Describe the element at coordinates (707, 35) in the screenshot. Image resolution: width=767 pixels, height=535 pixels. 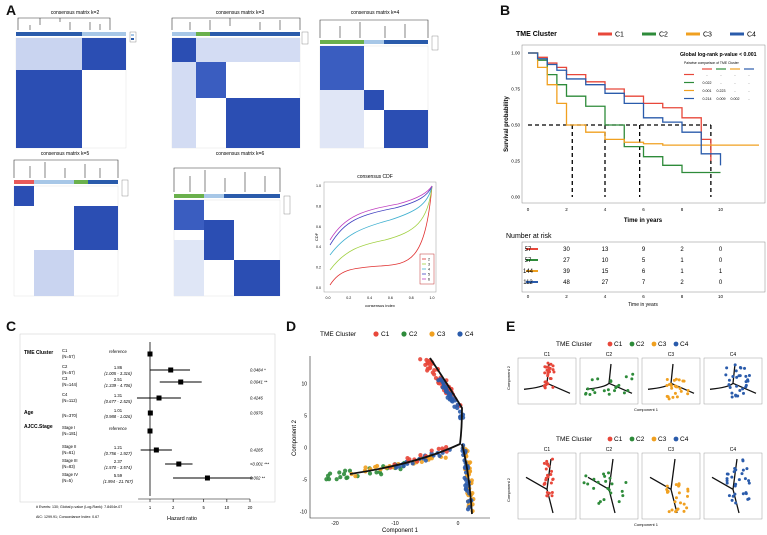
I see `km-legend-label-C3: C3` at that location.